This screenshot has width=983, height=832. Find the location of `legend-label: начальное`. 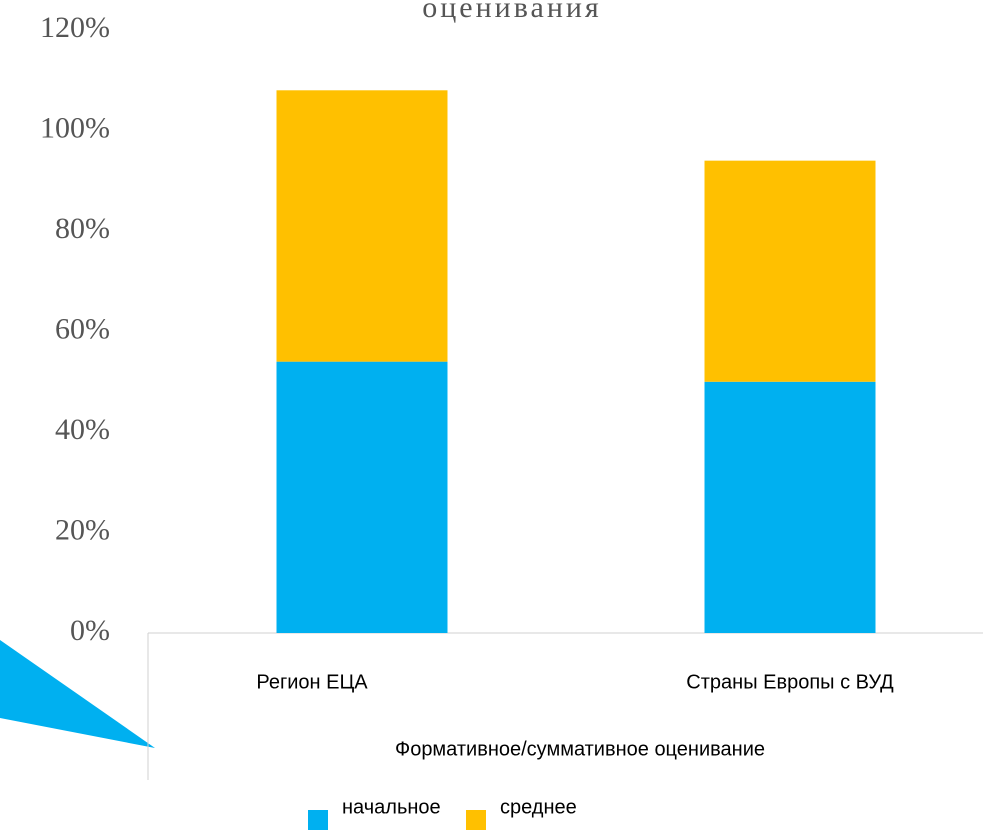

legend-label: начальное is located at coordinates (391, 807).